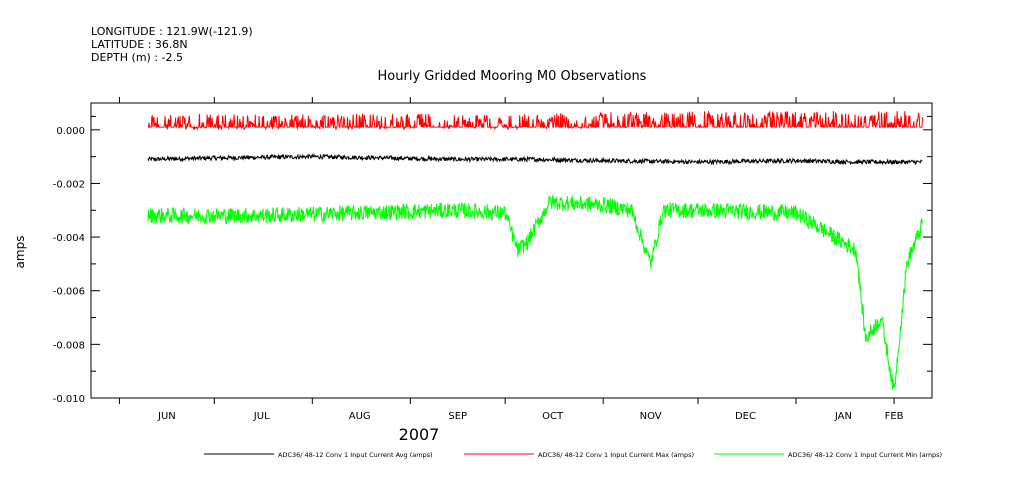 The height and width of the screenshot is (504, 1009). I want to click on x-tick-label: AUG, so click(360, 416).